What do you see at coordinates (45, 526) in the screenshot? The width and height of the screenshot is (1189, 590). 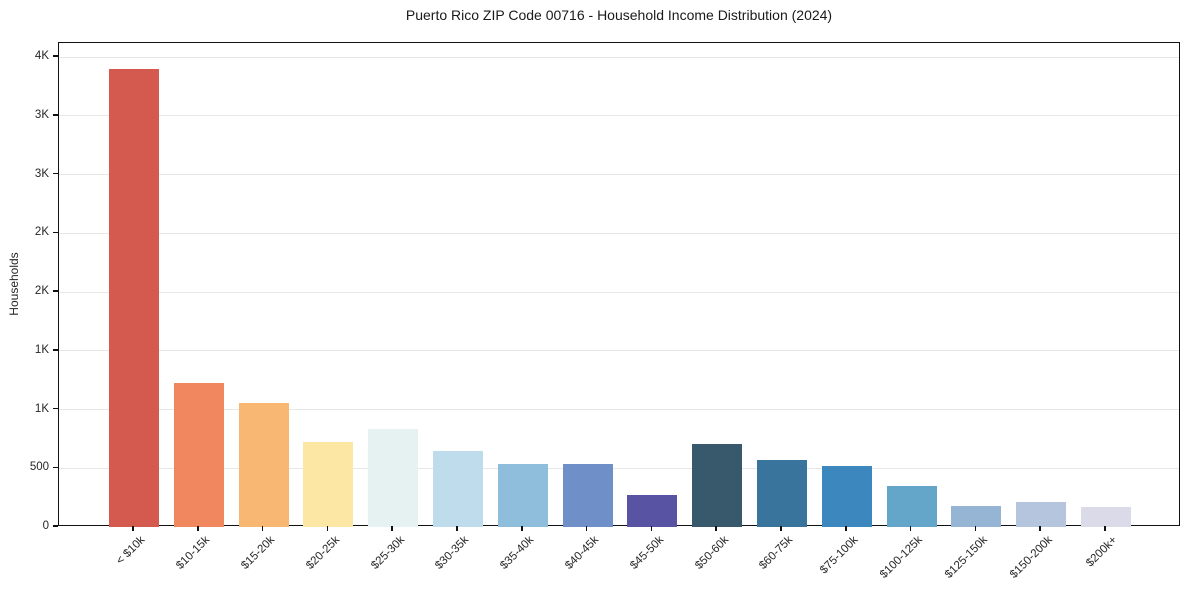 I see `y-tick-label: 0` at bounding box center [45, 526].